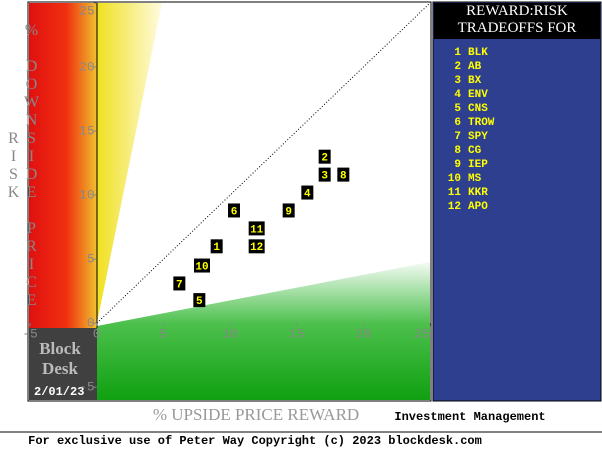  I want to click on legend-rank: 7, so click(457, 137).